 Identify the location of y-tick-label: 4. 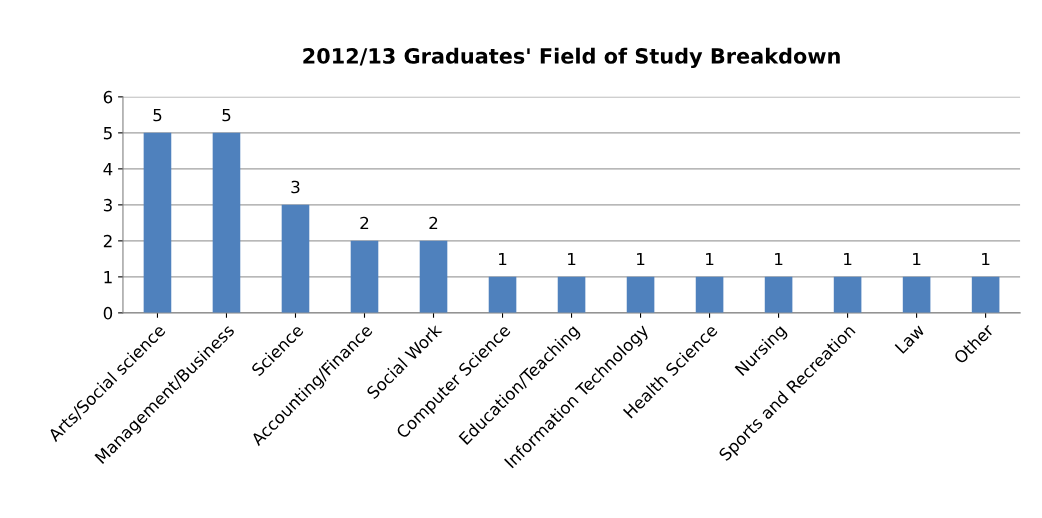
(108, 169).